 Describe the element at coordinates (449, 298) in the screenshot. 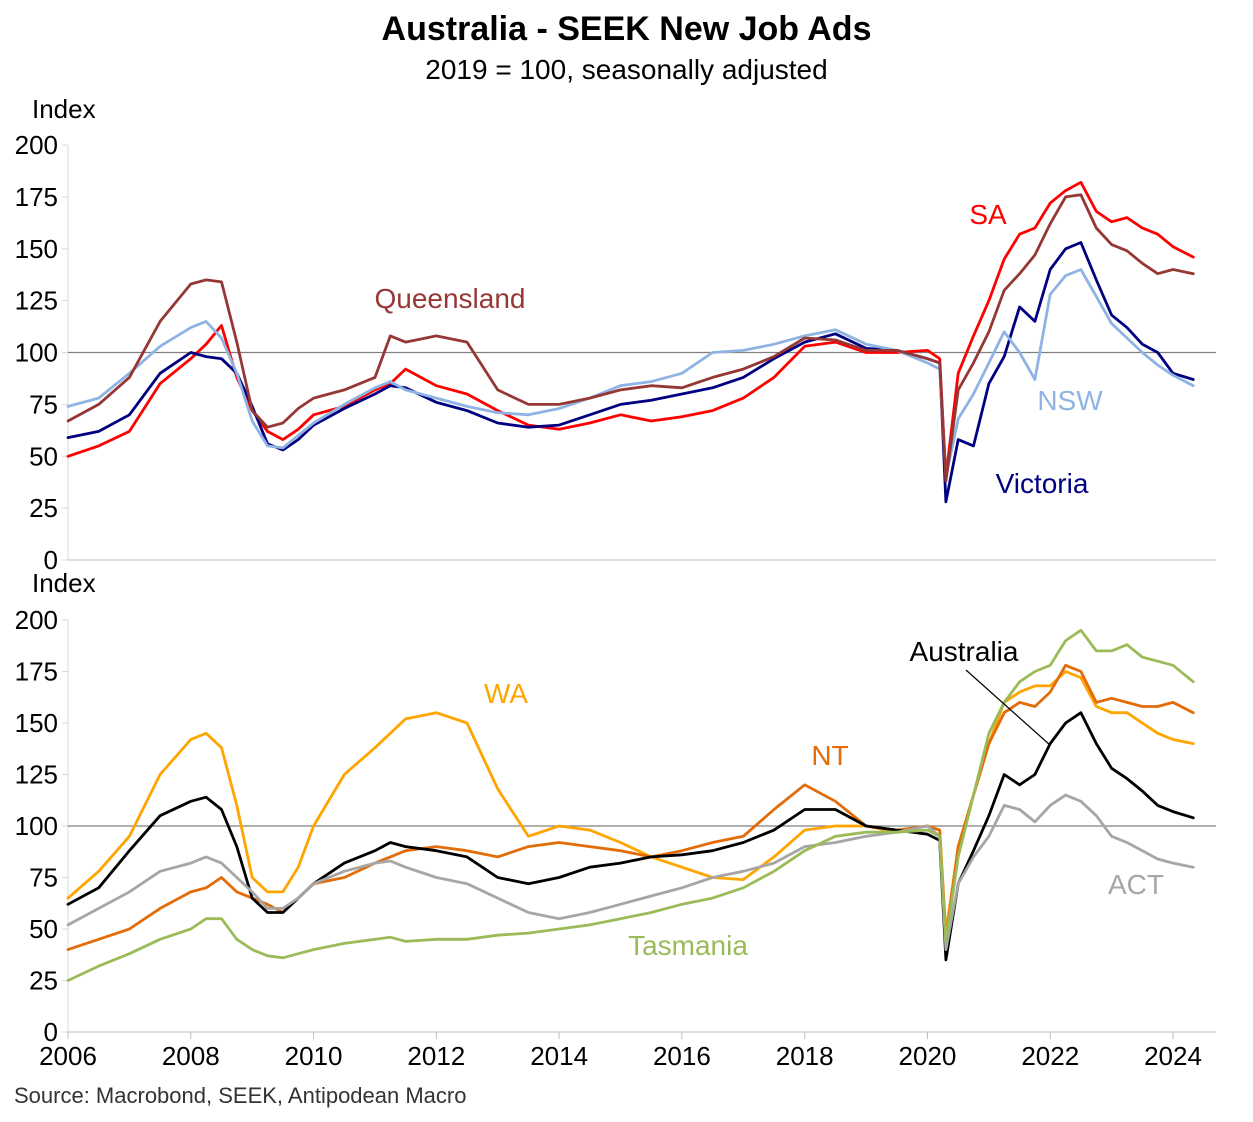

I see `series-label-queensland: Queensland` at that location.